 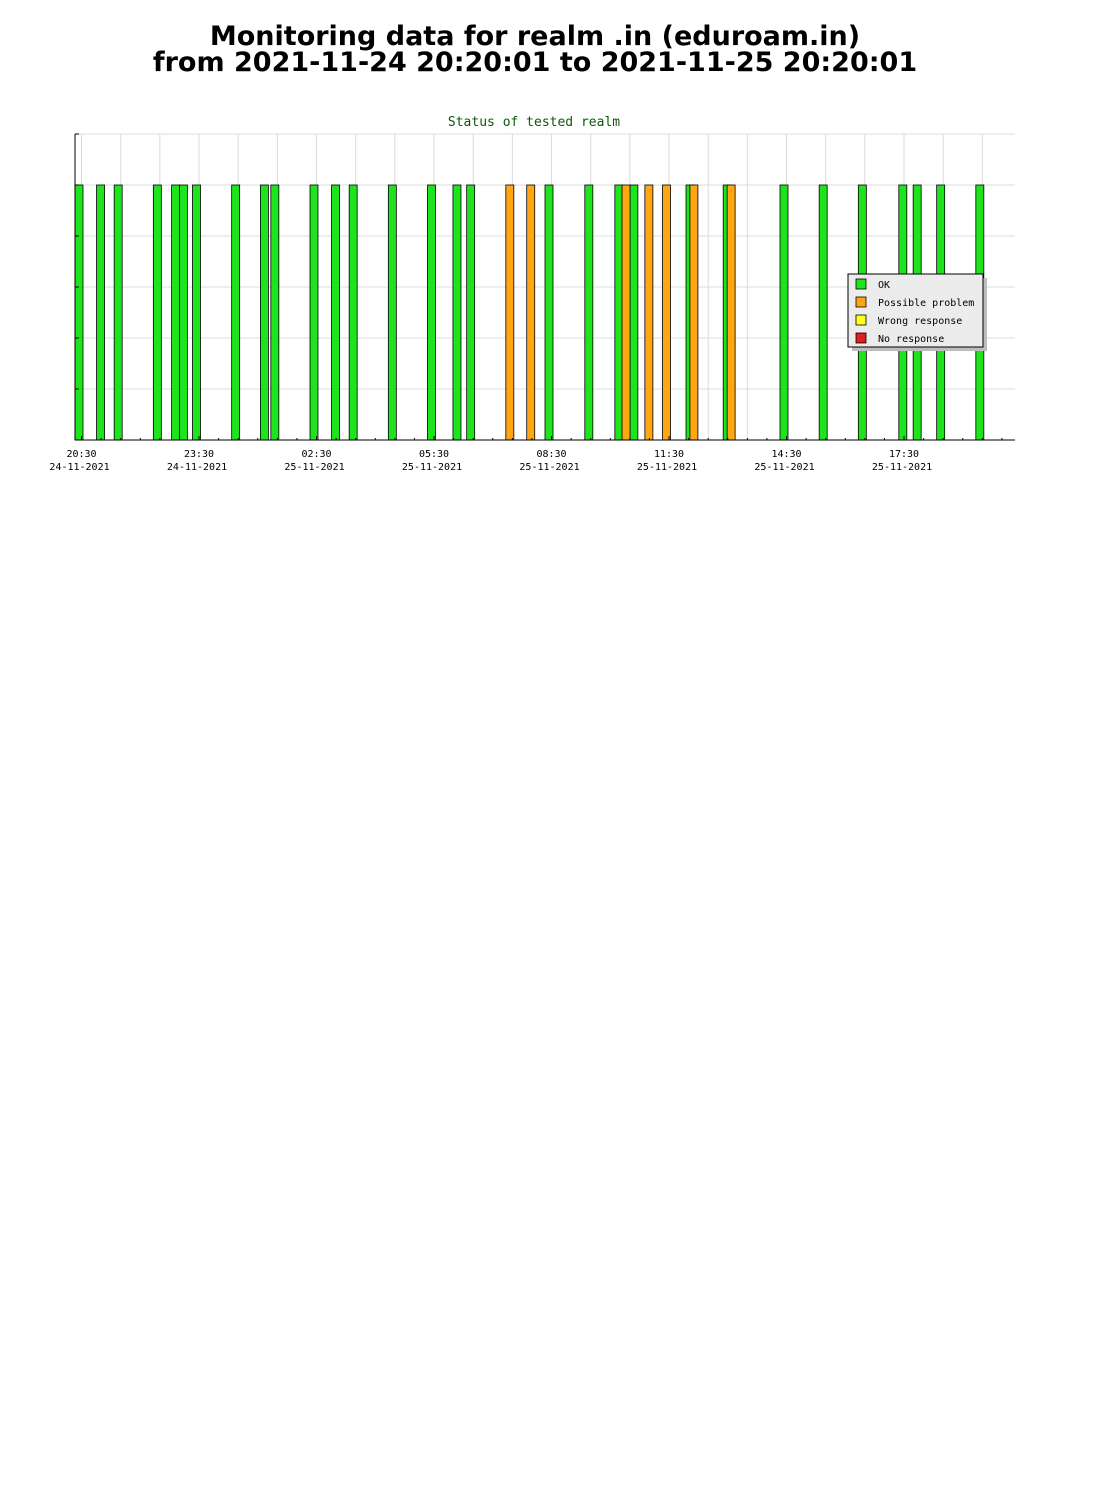 I want to click on legend-swatch-ok, so click(x=861, y=284).